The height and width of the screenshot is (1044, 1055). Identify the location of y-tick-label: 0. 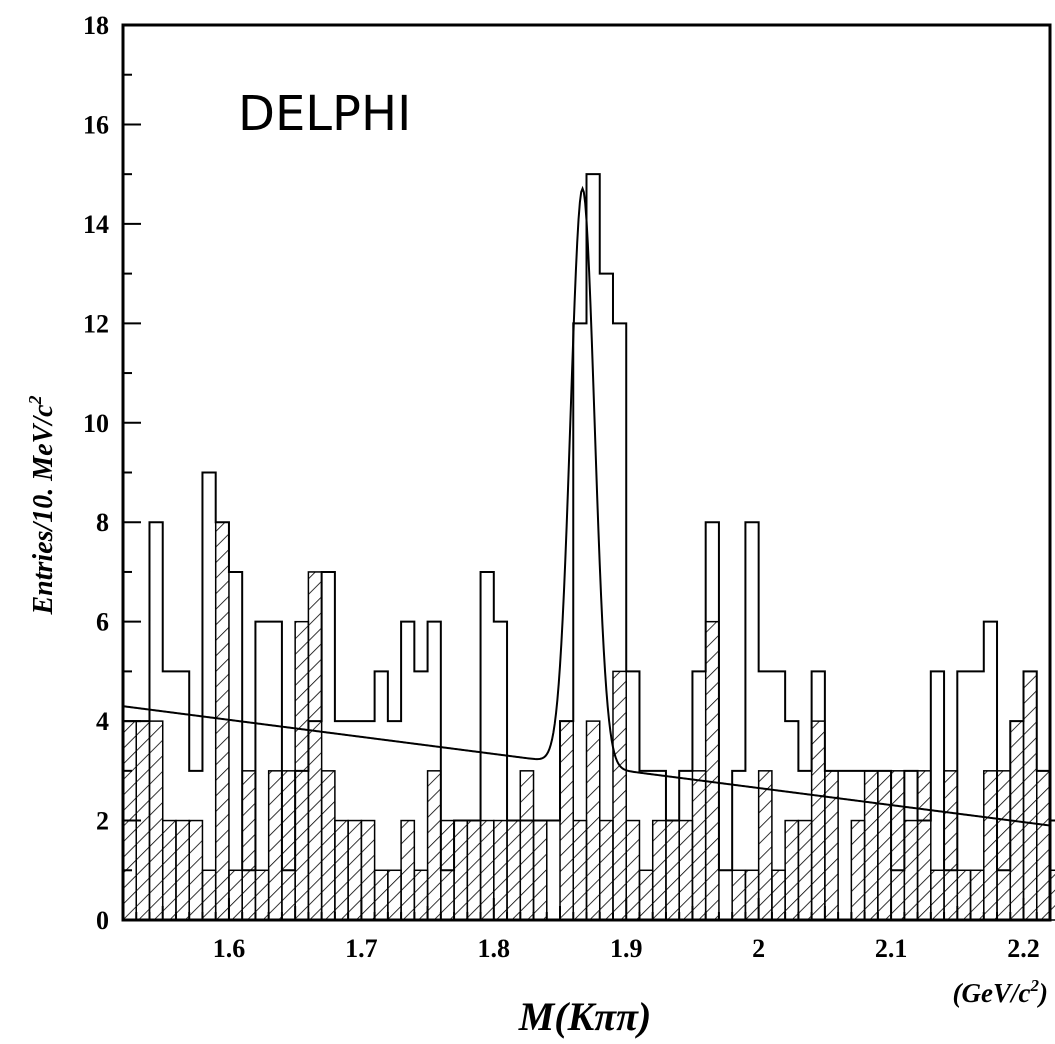
(102, 920).